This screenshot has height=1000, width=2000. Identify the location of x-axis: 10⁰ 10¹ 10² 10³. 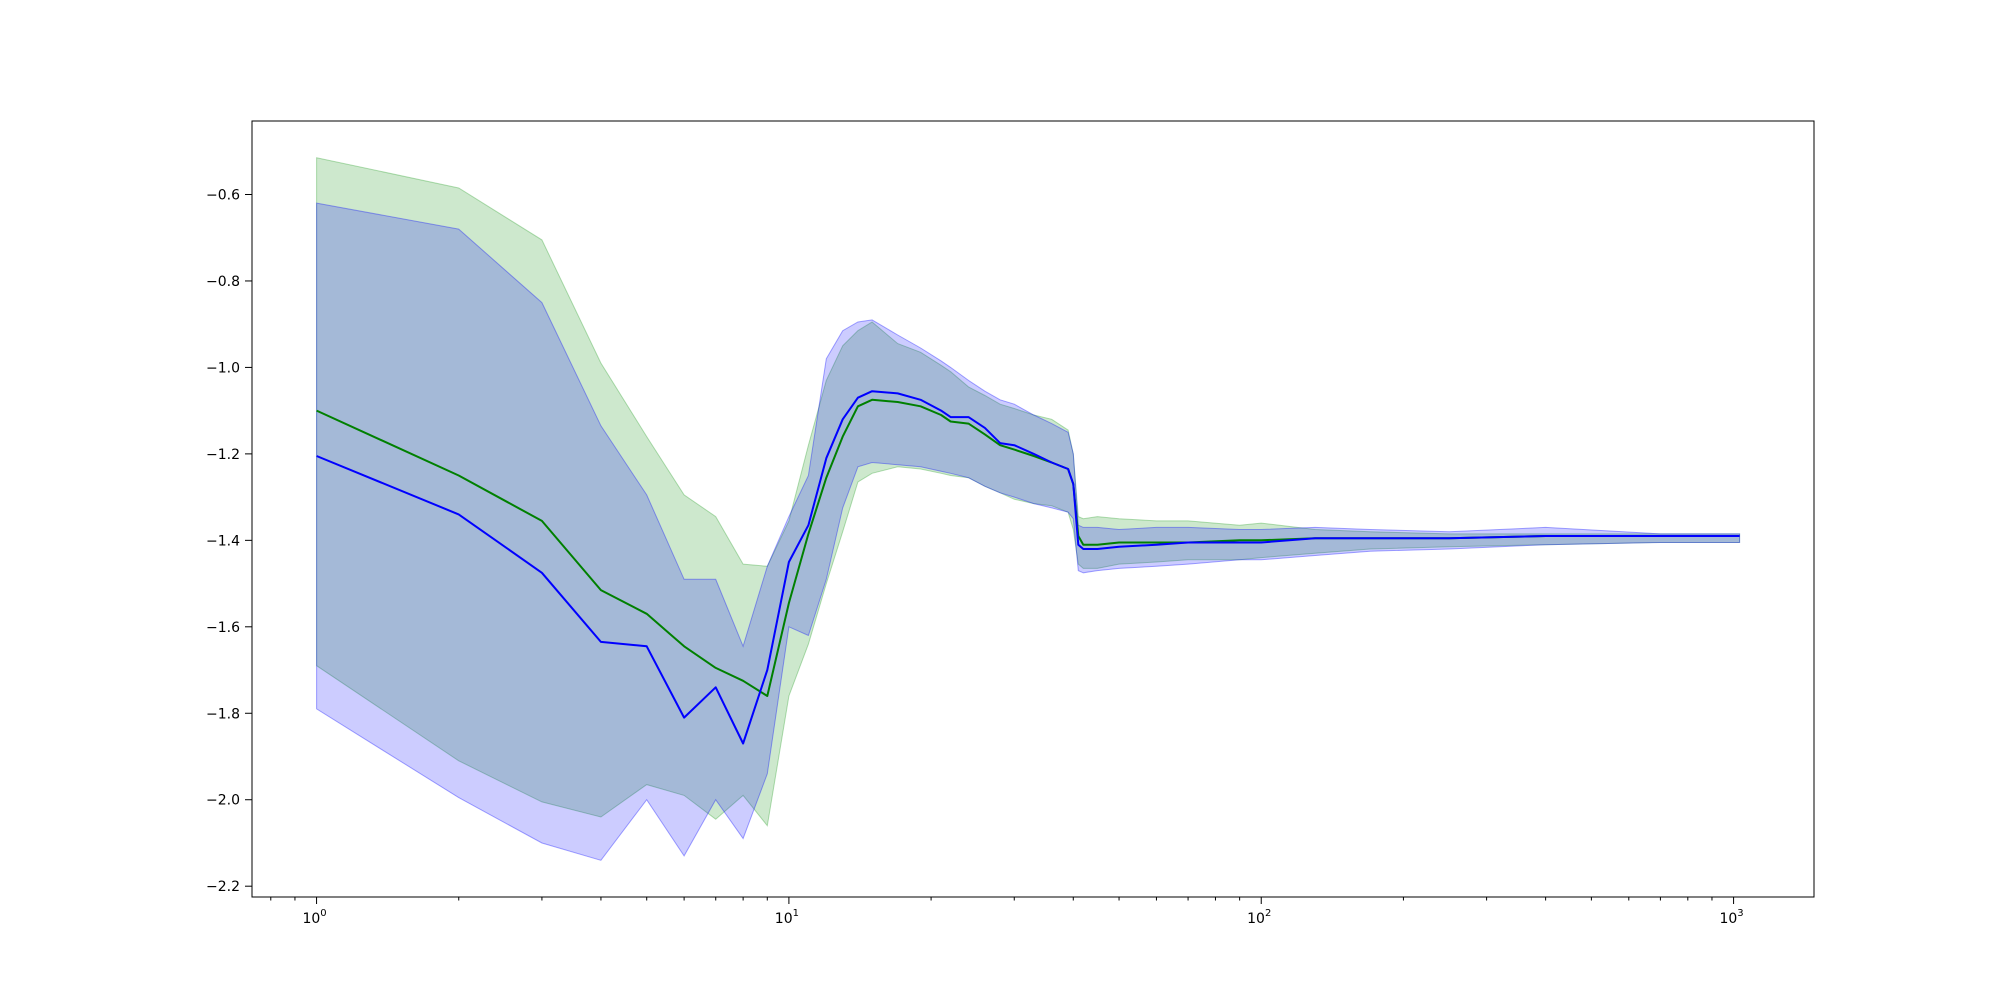
(1007, 912).